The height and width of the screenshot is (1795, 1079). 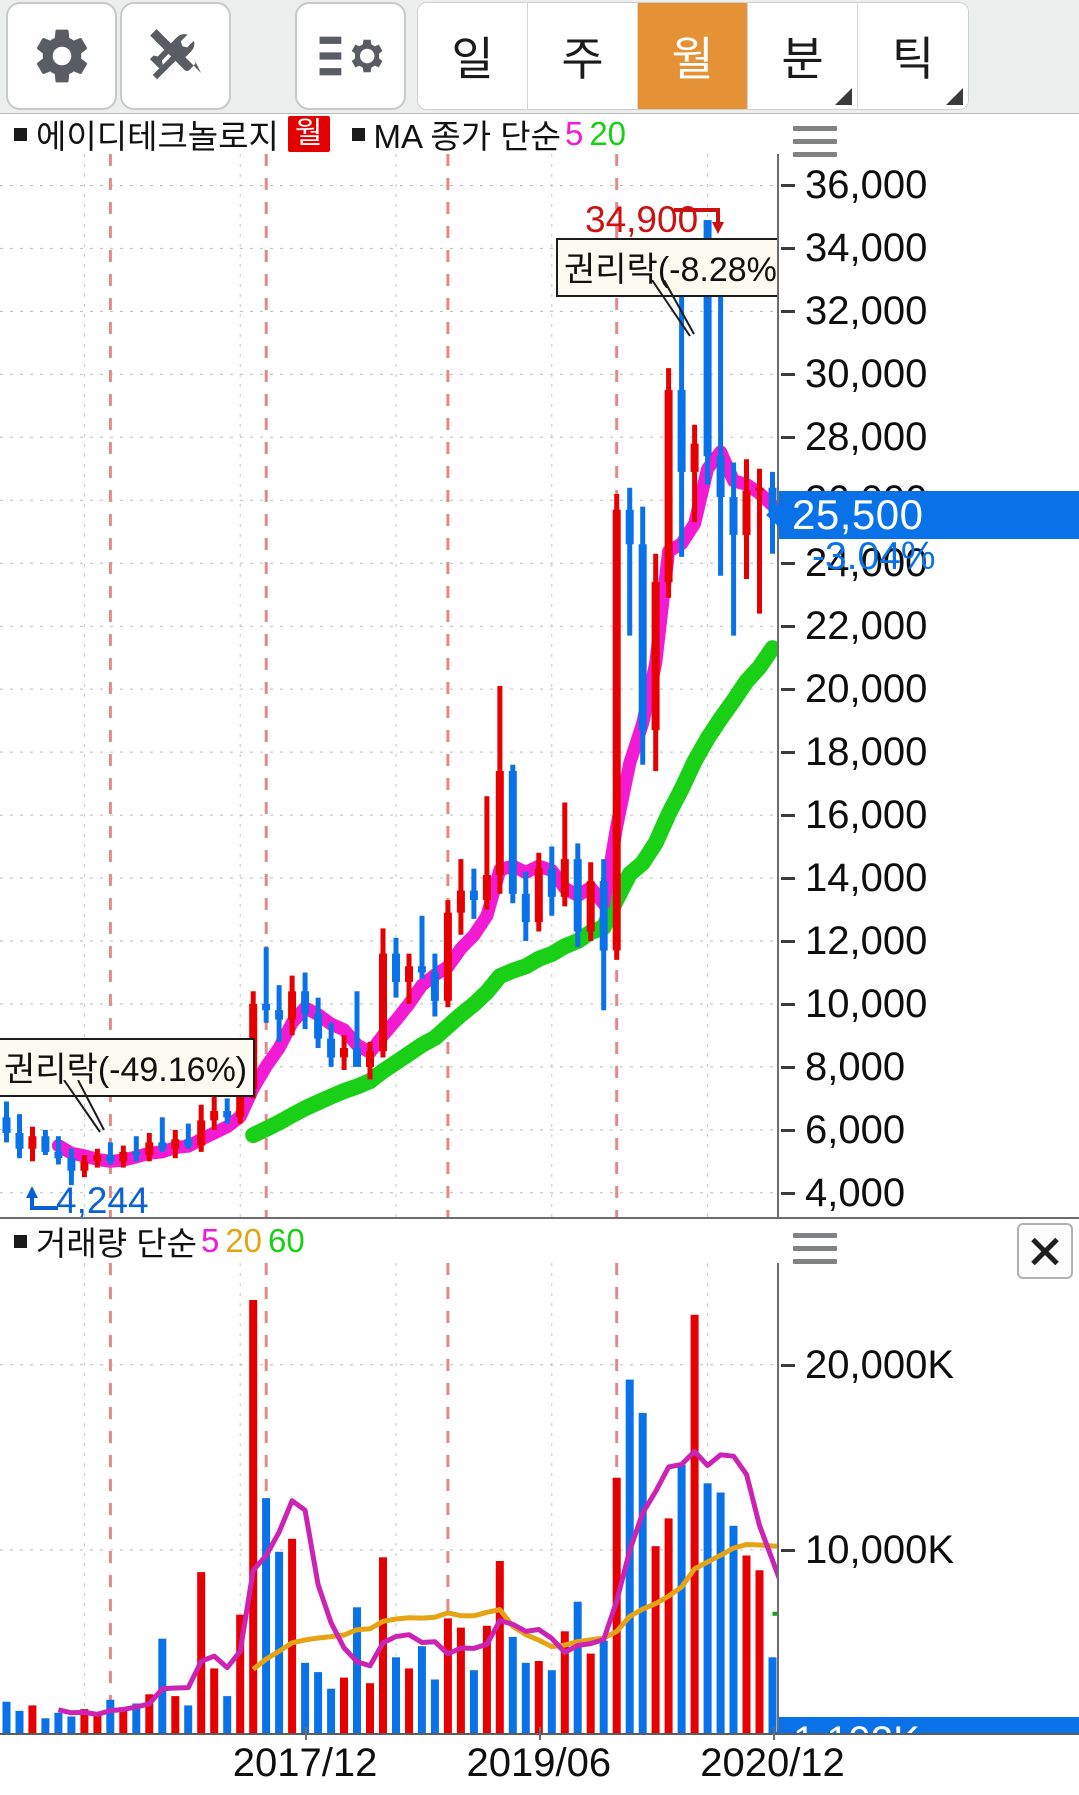 I want to click on gear-icon, so click(x=62, y=56).